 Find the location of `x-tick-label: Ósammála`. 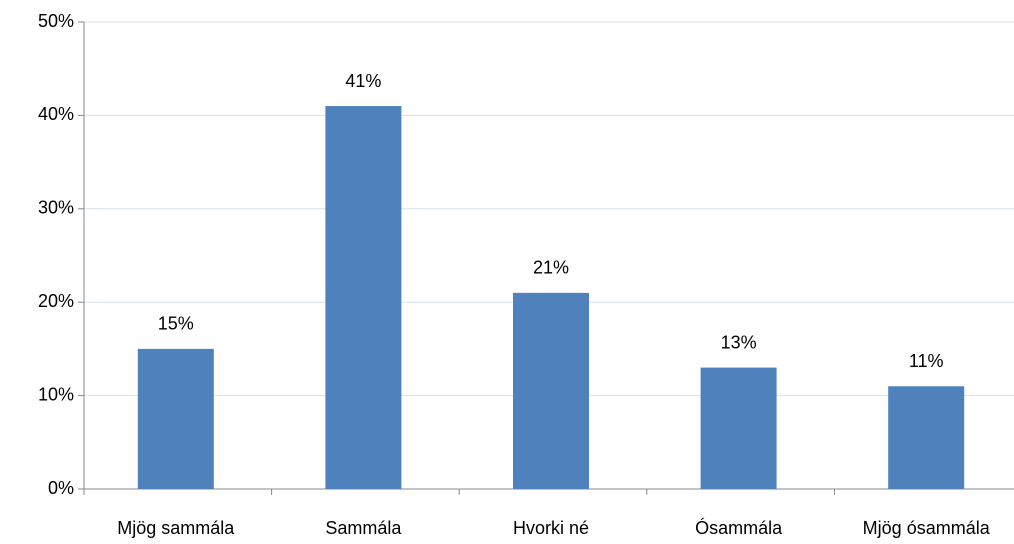

x-tick-label: Ósammála is located at coordinates (739, 527).